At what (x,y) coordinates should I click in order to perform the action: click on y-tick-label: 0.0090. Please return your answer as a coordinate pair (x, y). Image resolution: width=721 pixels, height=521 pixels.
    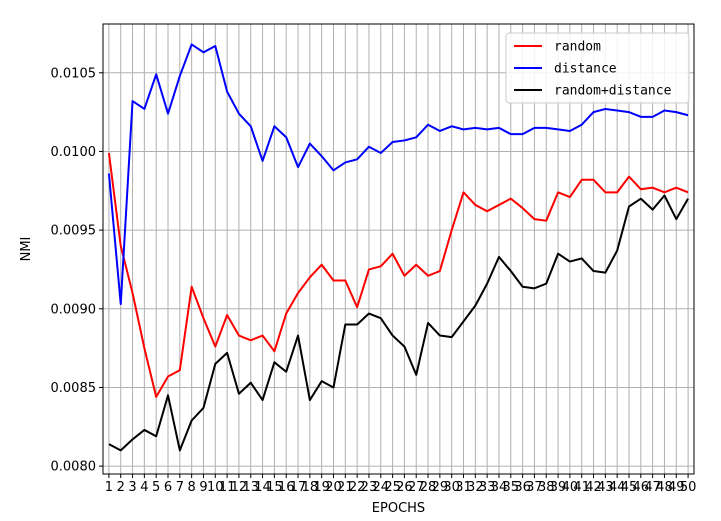
    Looking at the image, I should click on (74, 309).